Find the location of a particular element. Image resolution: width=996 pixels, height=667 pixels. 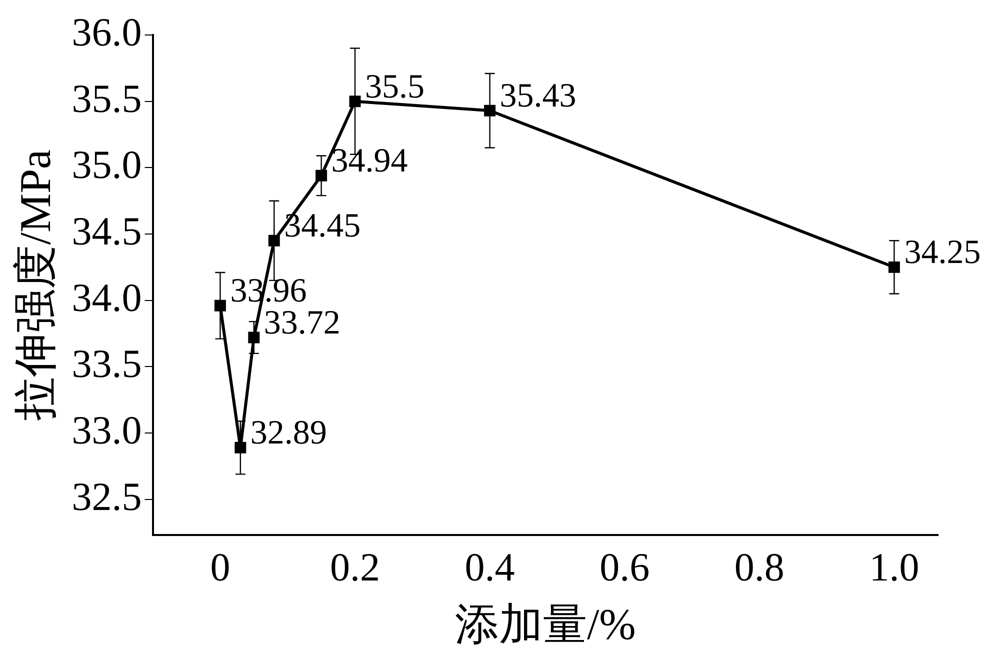

data-label: 34.45 is located at coordinates (322, 226).